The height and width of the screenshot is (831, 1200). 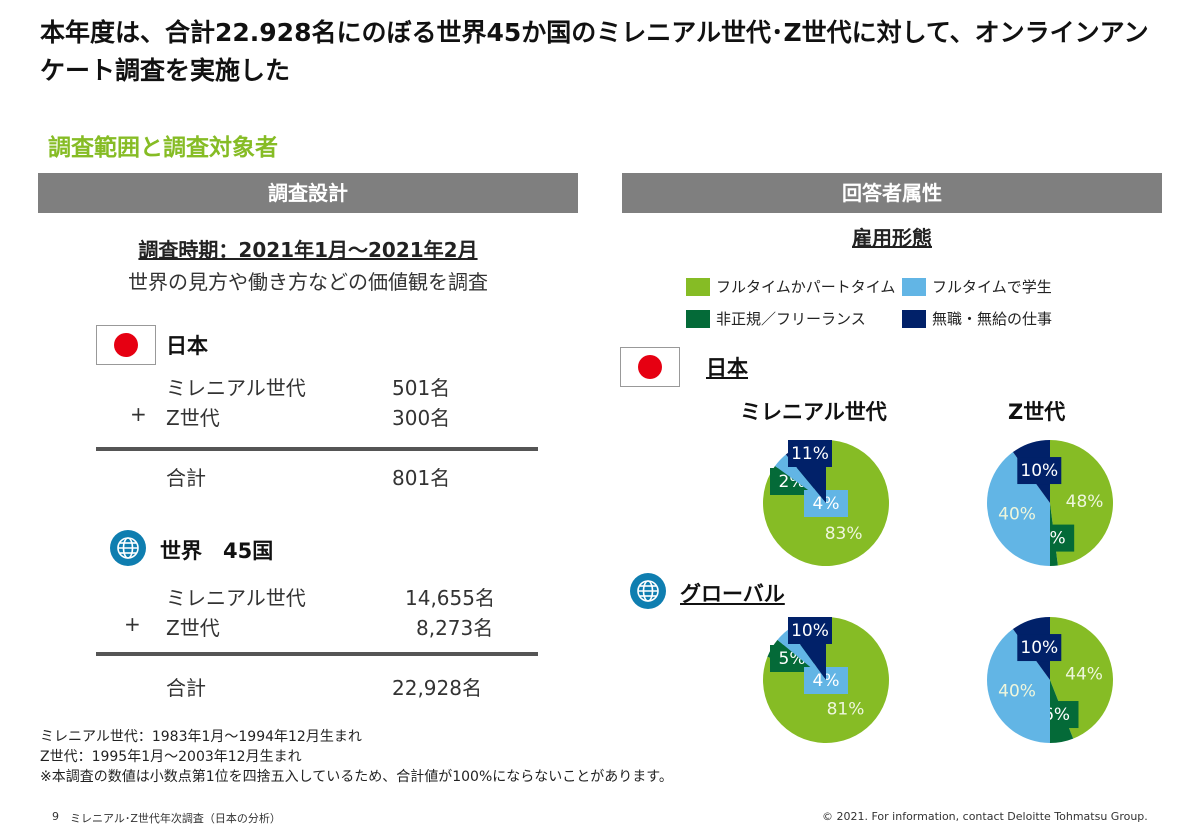 I want to click on legend-item: 無職・無給の仕事, so click(x=977, y=318).